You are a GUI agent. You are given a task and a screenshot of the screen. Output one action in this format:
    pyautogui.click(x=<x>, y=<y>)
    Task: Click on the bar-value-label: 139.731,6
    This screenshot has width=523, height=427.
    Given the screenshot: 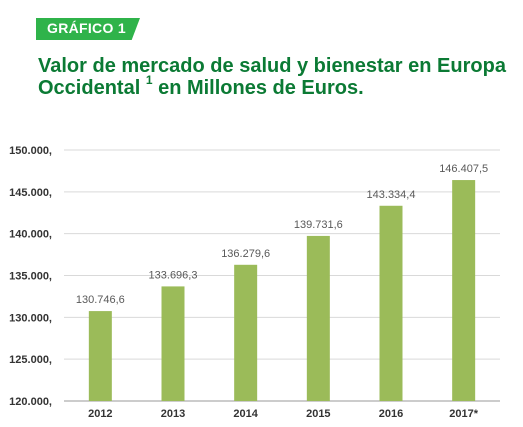 What is the action you would take?
    pyautogui.click(x=318, y=225)
    